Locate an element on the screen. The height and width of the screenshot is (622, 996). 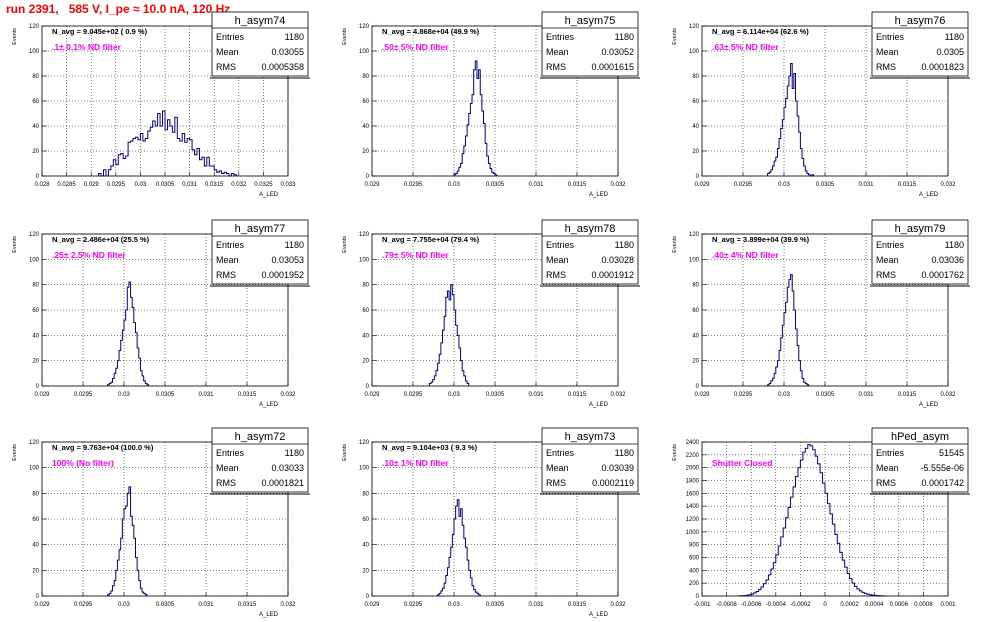
panel-title: N_avg = 4.868e+04 (49.9 %) is located at coordinates (431, 31).